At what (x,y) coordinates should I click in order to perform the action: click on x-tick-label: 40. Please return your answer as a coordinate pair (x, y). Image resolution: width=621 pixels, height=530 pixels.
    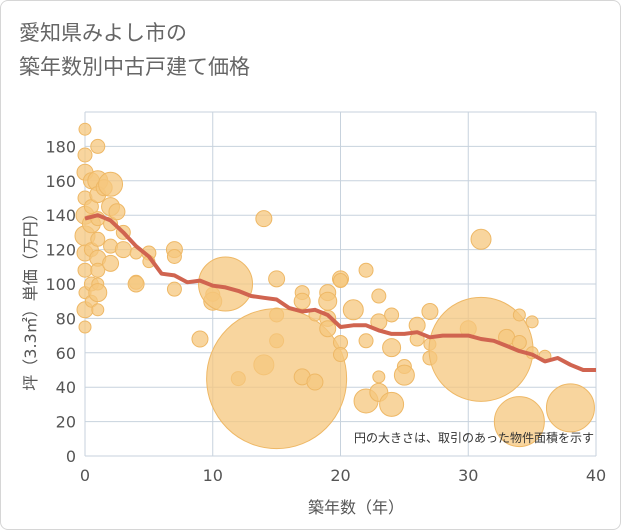
    Looking at the image, I should click on (596, 475).